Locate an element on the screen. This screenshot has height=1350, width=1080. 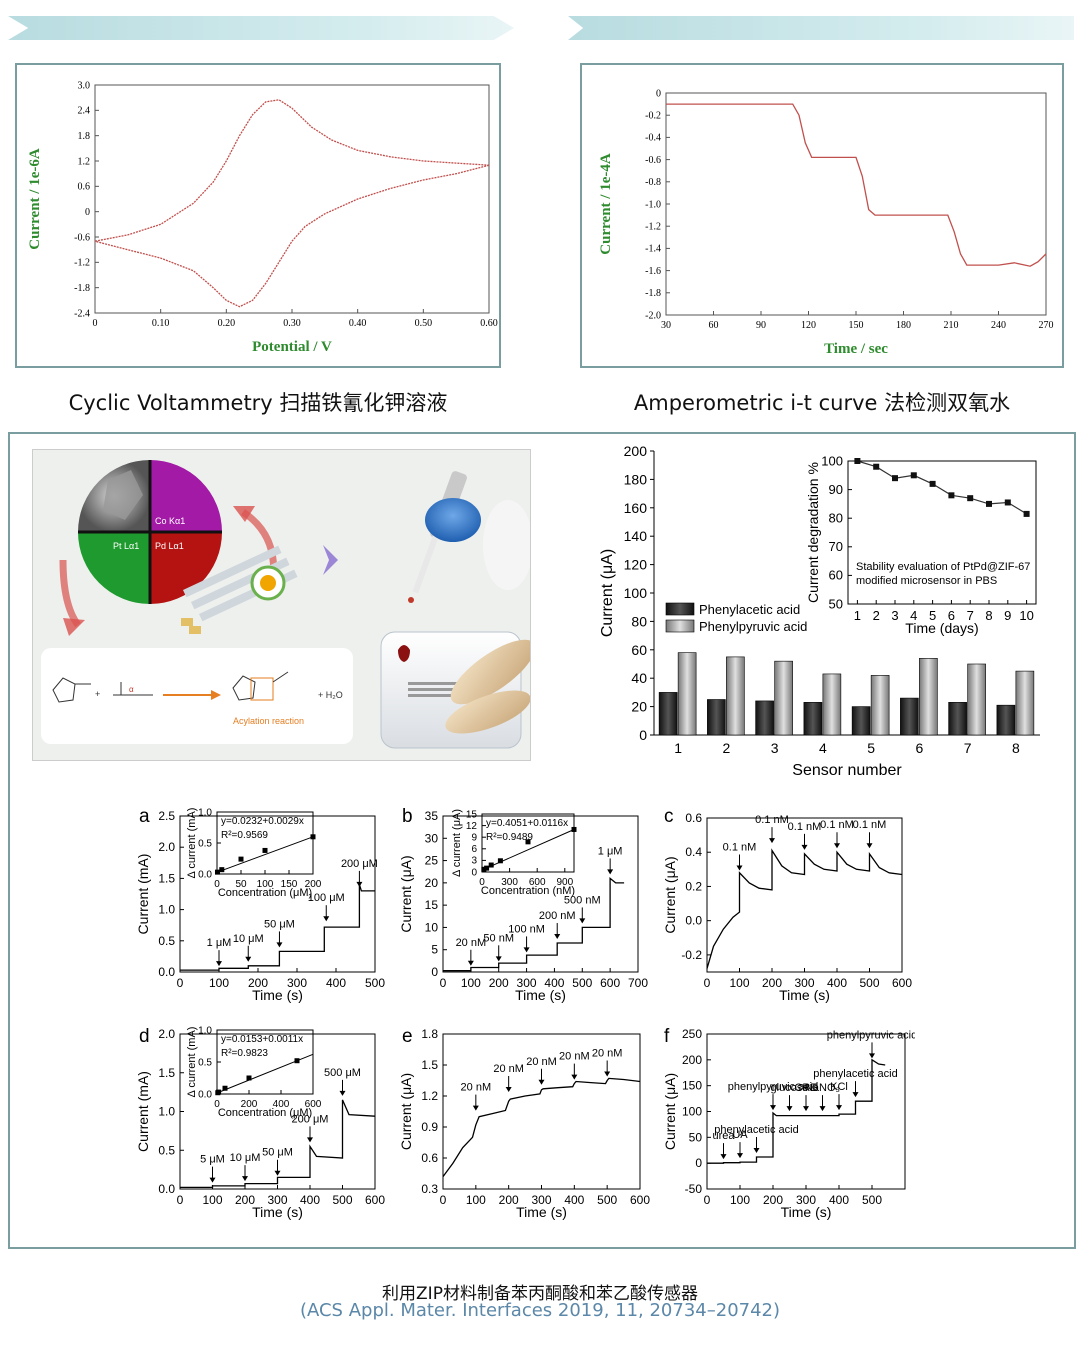
y-tick-label: 30 is located at coordinates (432, 838).